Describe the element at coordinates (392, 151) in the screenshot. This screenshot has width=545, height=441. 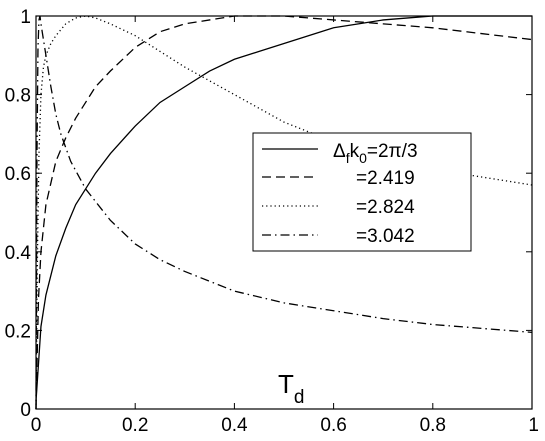
I see `legend-value-0: =2π/3` at that location.